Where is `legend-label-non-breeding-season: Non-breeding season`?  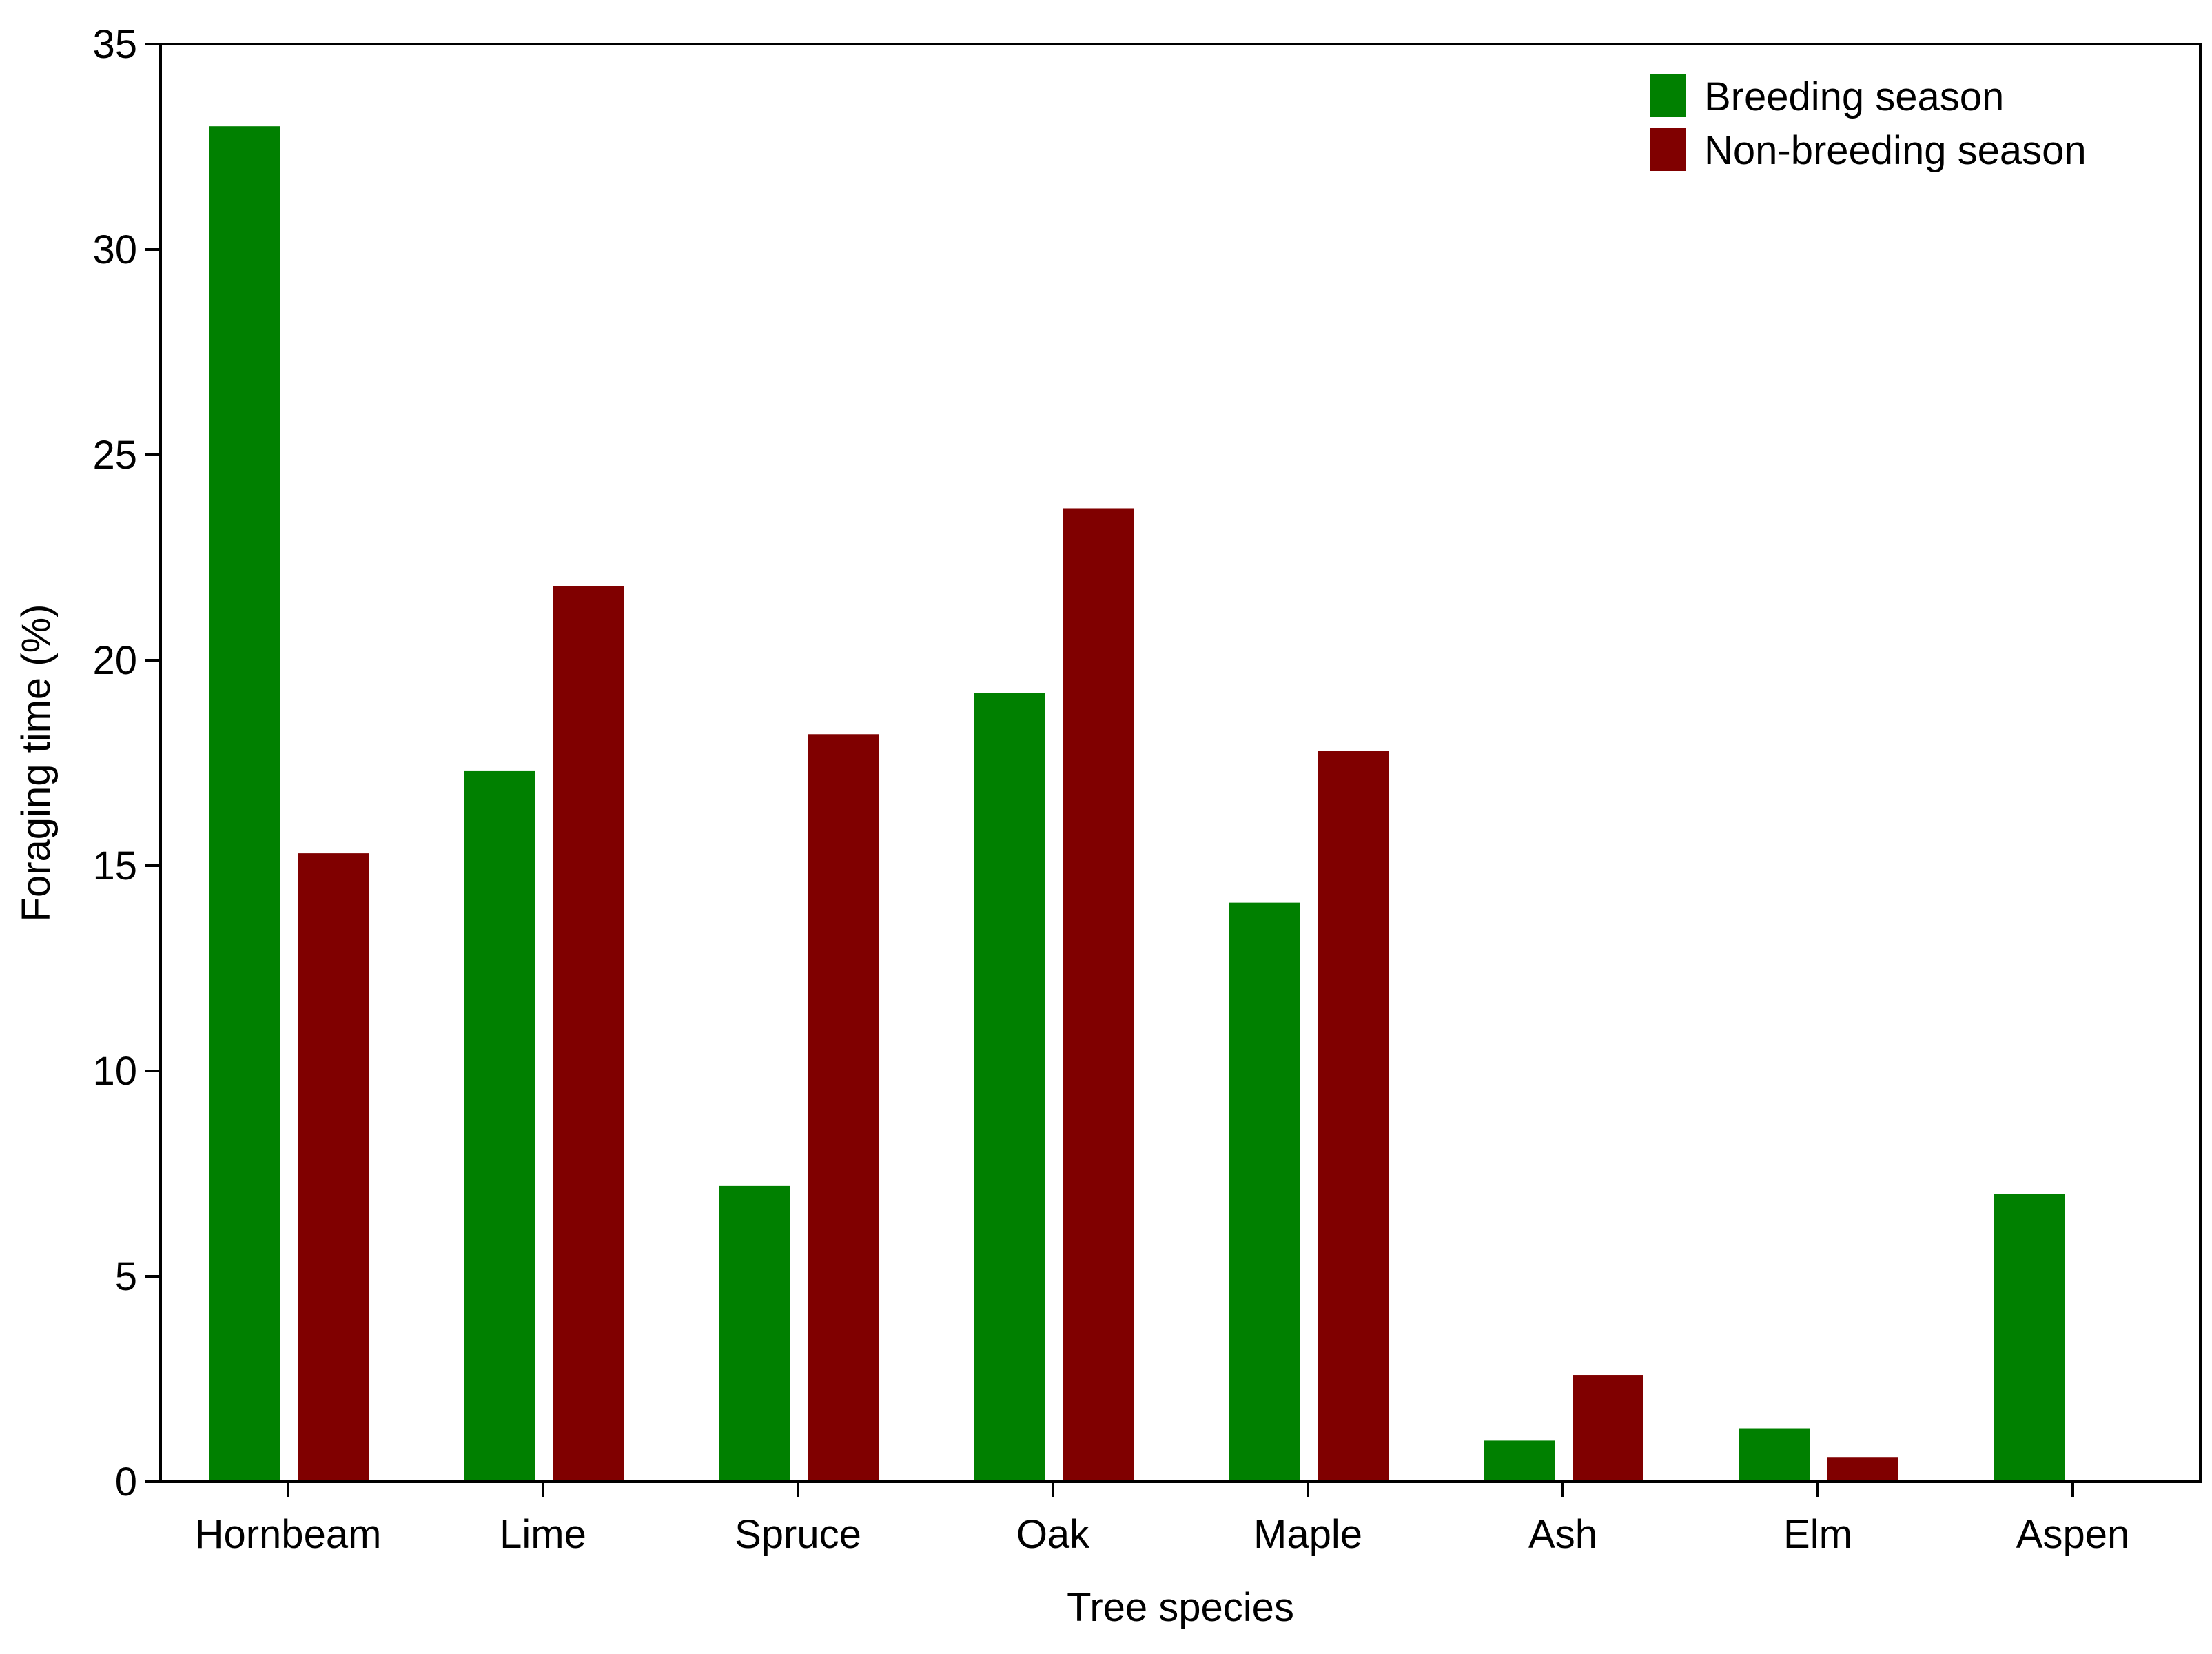
legend-label-non-breeding-season: Non-breeding season is located at coordinates (1895, 150).